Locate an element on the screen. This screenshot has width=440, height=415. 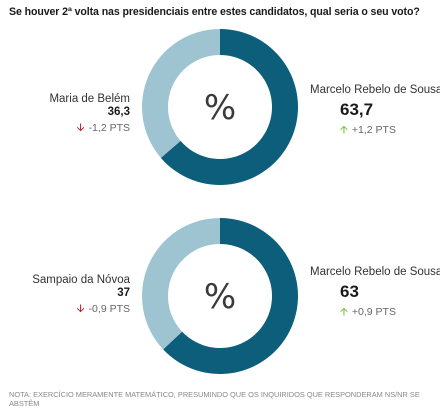
candidate-left-2: Sampaio da Nóvoa 37 🡫 -0,9 PTS is located at coordinates (75, 296).